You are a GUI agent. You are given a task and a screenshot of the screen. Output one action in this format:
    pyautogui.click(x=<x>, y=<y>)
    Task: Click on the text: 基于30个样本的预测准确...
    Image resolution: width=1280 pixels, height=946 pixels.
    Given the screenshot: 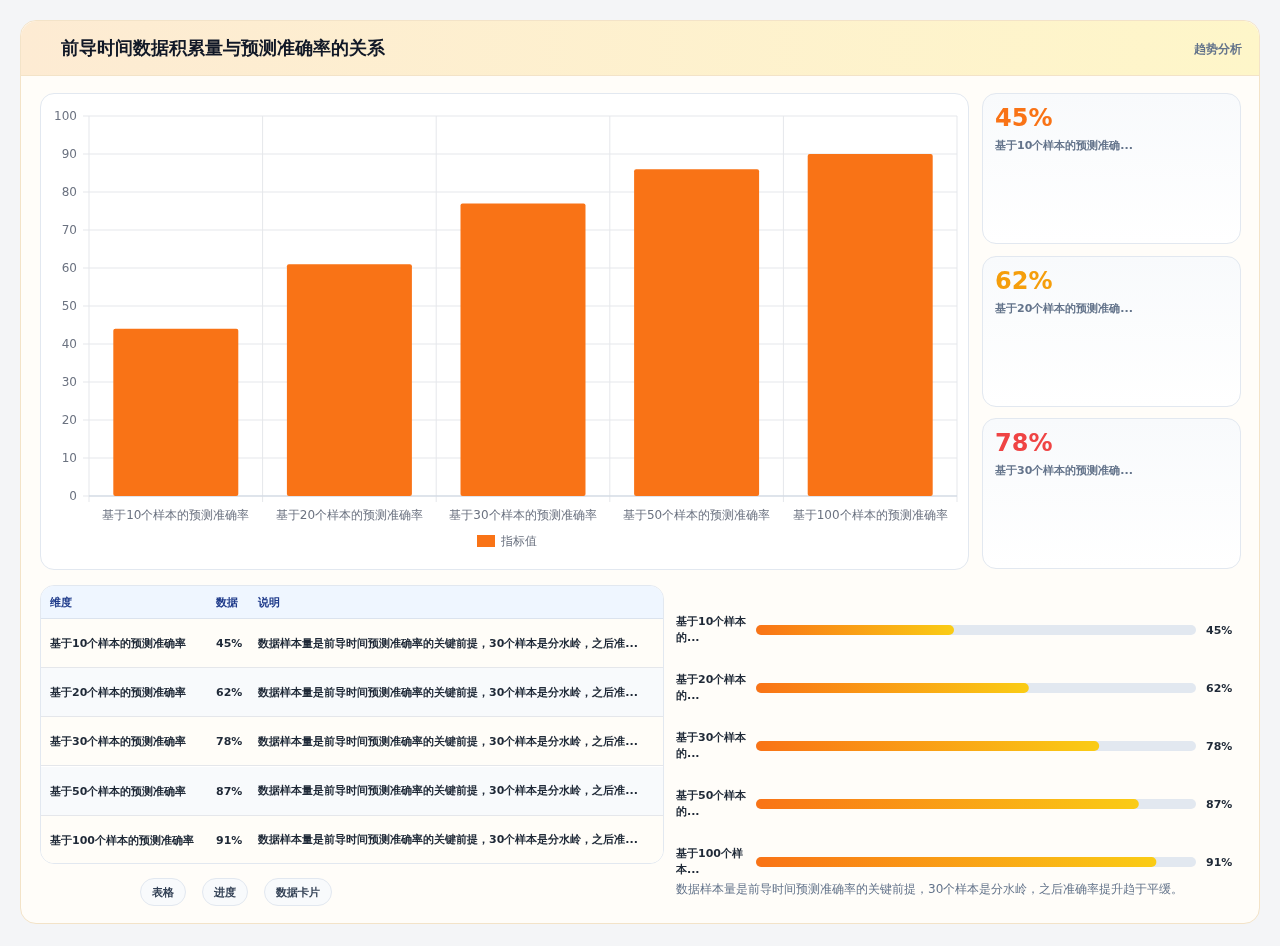 What is the action you would take?
    pyautogui.click(x=1064, y=470)
    